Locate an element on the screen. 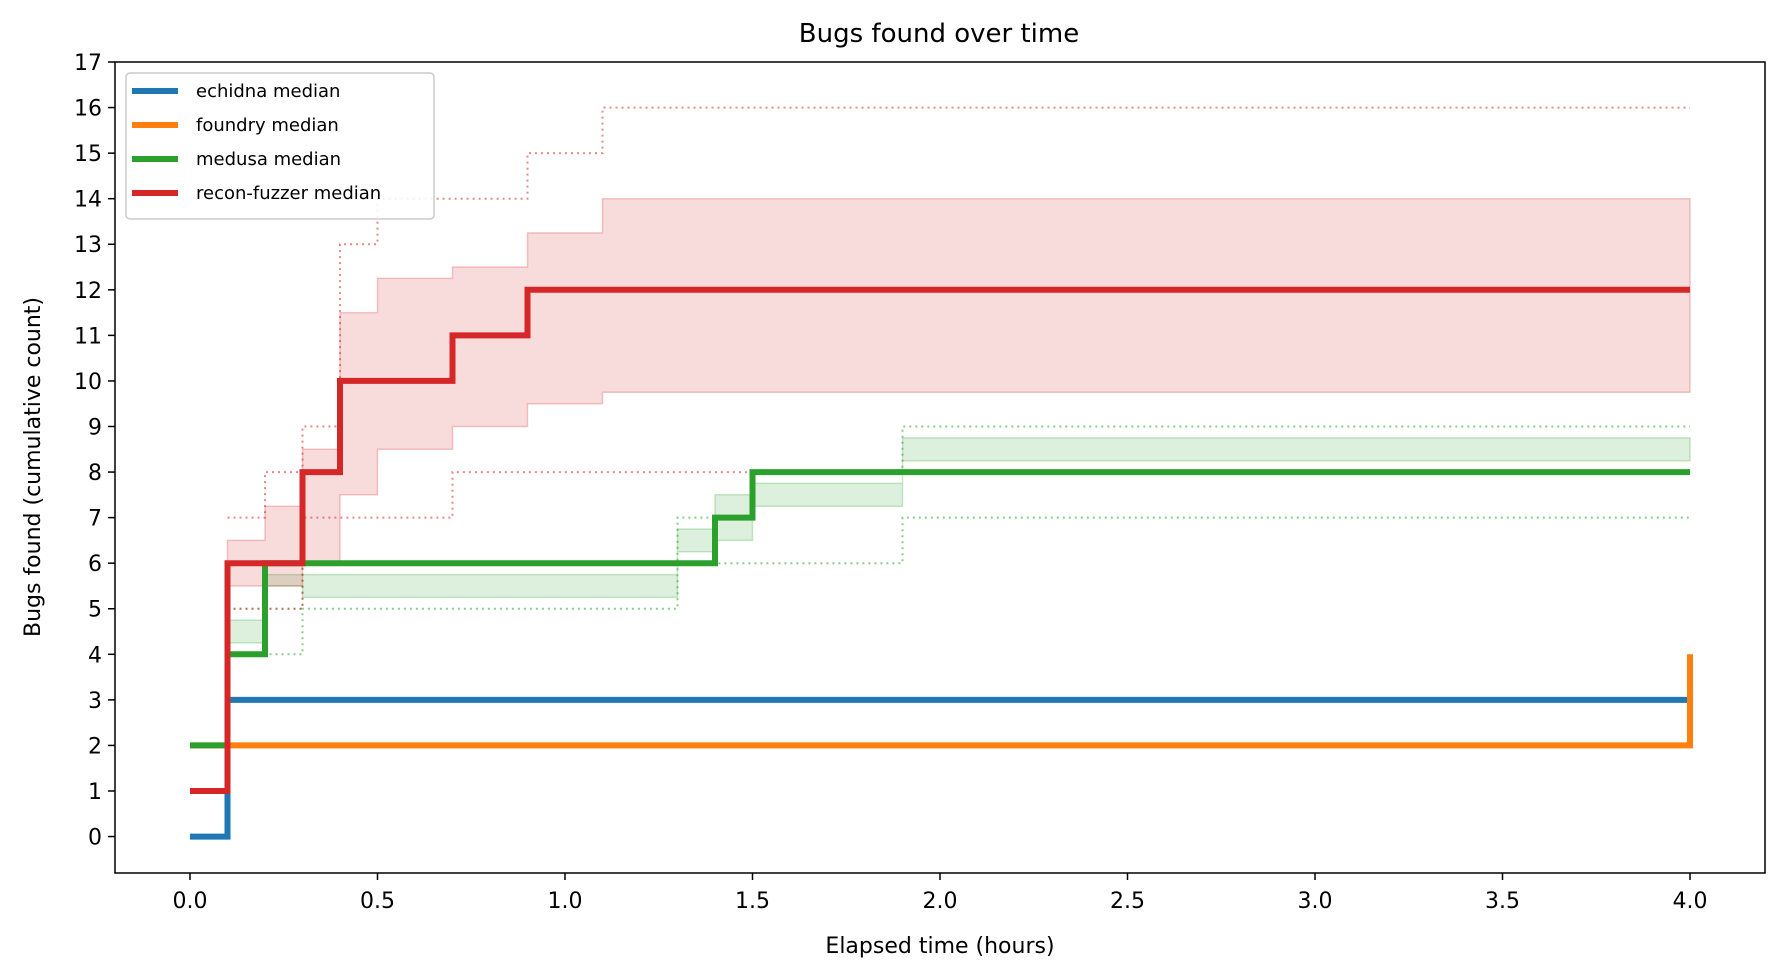 The height and width of the screenshot is (978, 1779). chart-title: Bugs found over time is located at coordinates (939, 34).